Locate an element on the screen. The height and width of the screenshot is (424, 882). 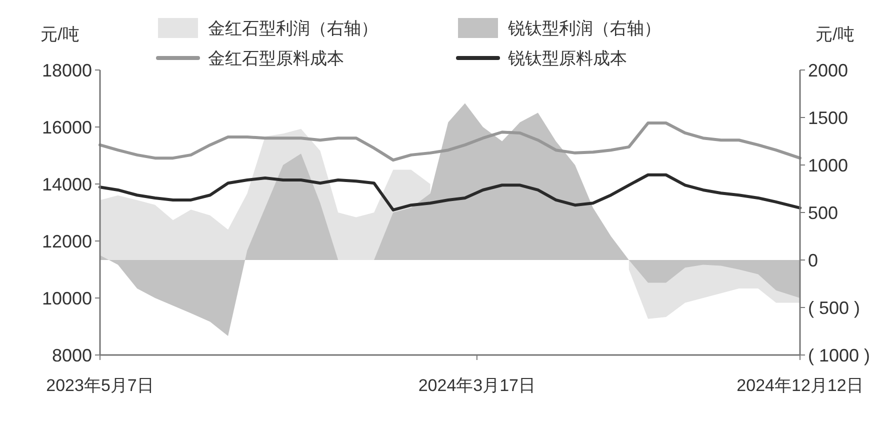
legend-label: 金红石型利润（右轴） is located at coordinates (293, 28).